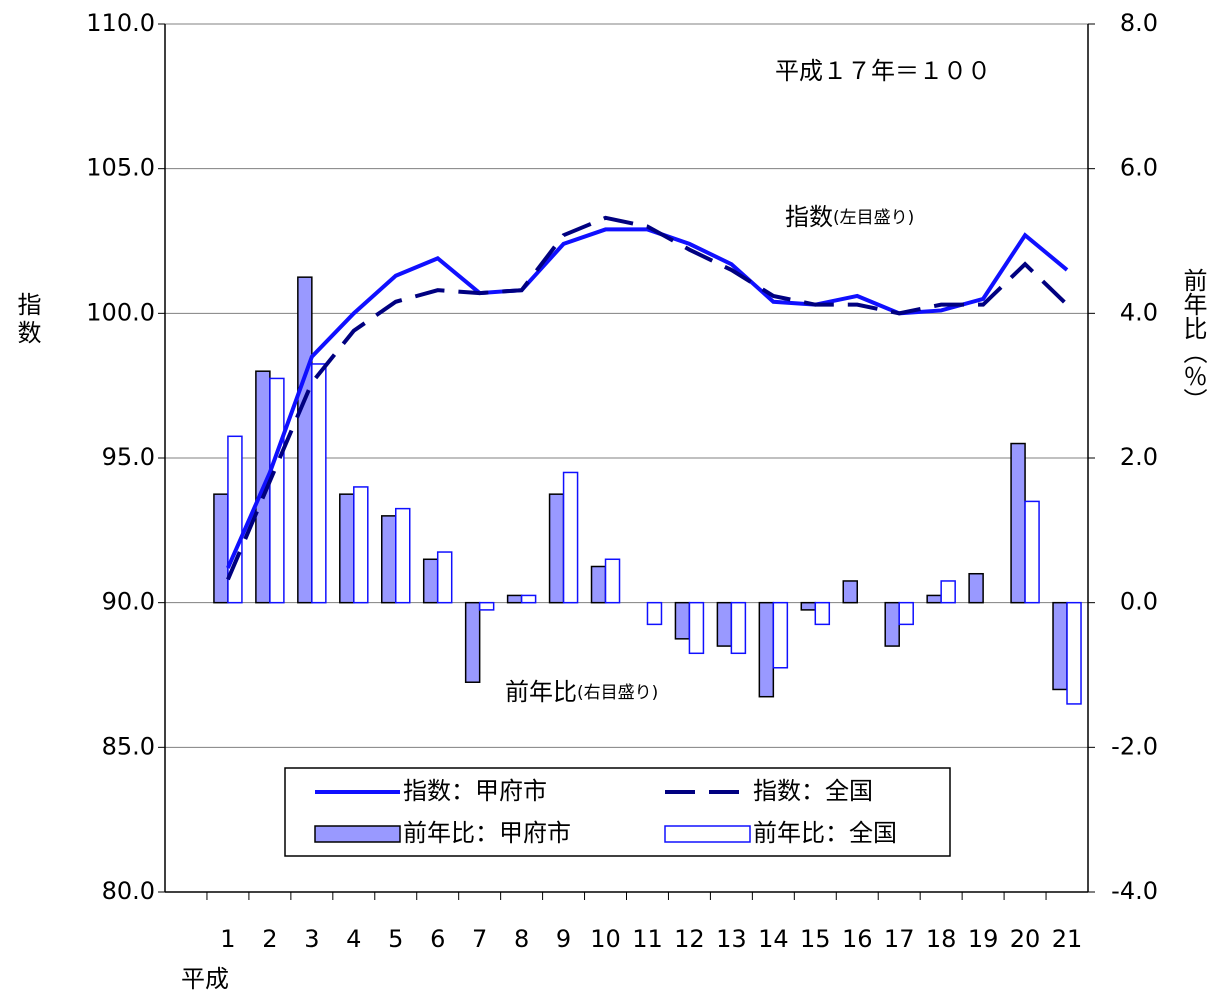  What do you see at coordinates (479, 939) in the screenshot?
I see `x-tick-label: 7` at bounding box center [479, 939].